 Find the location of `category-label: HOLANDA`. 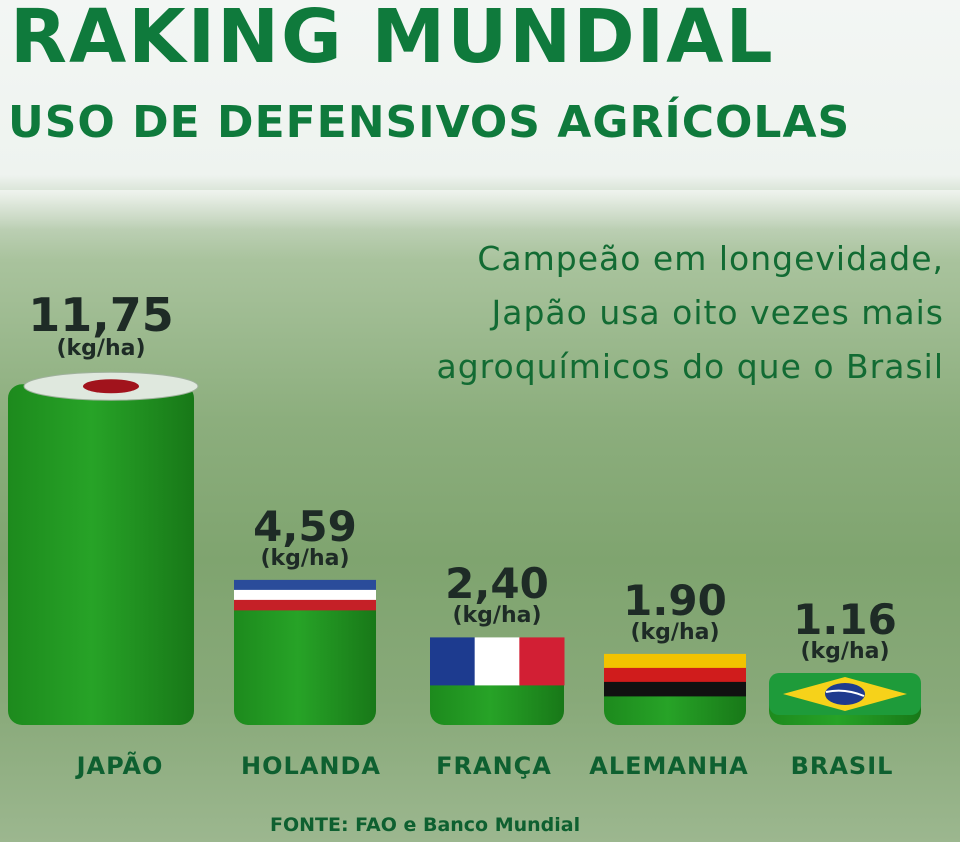

category-label: HOLANDA is located at coordinates (311, 766).